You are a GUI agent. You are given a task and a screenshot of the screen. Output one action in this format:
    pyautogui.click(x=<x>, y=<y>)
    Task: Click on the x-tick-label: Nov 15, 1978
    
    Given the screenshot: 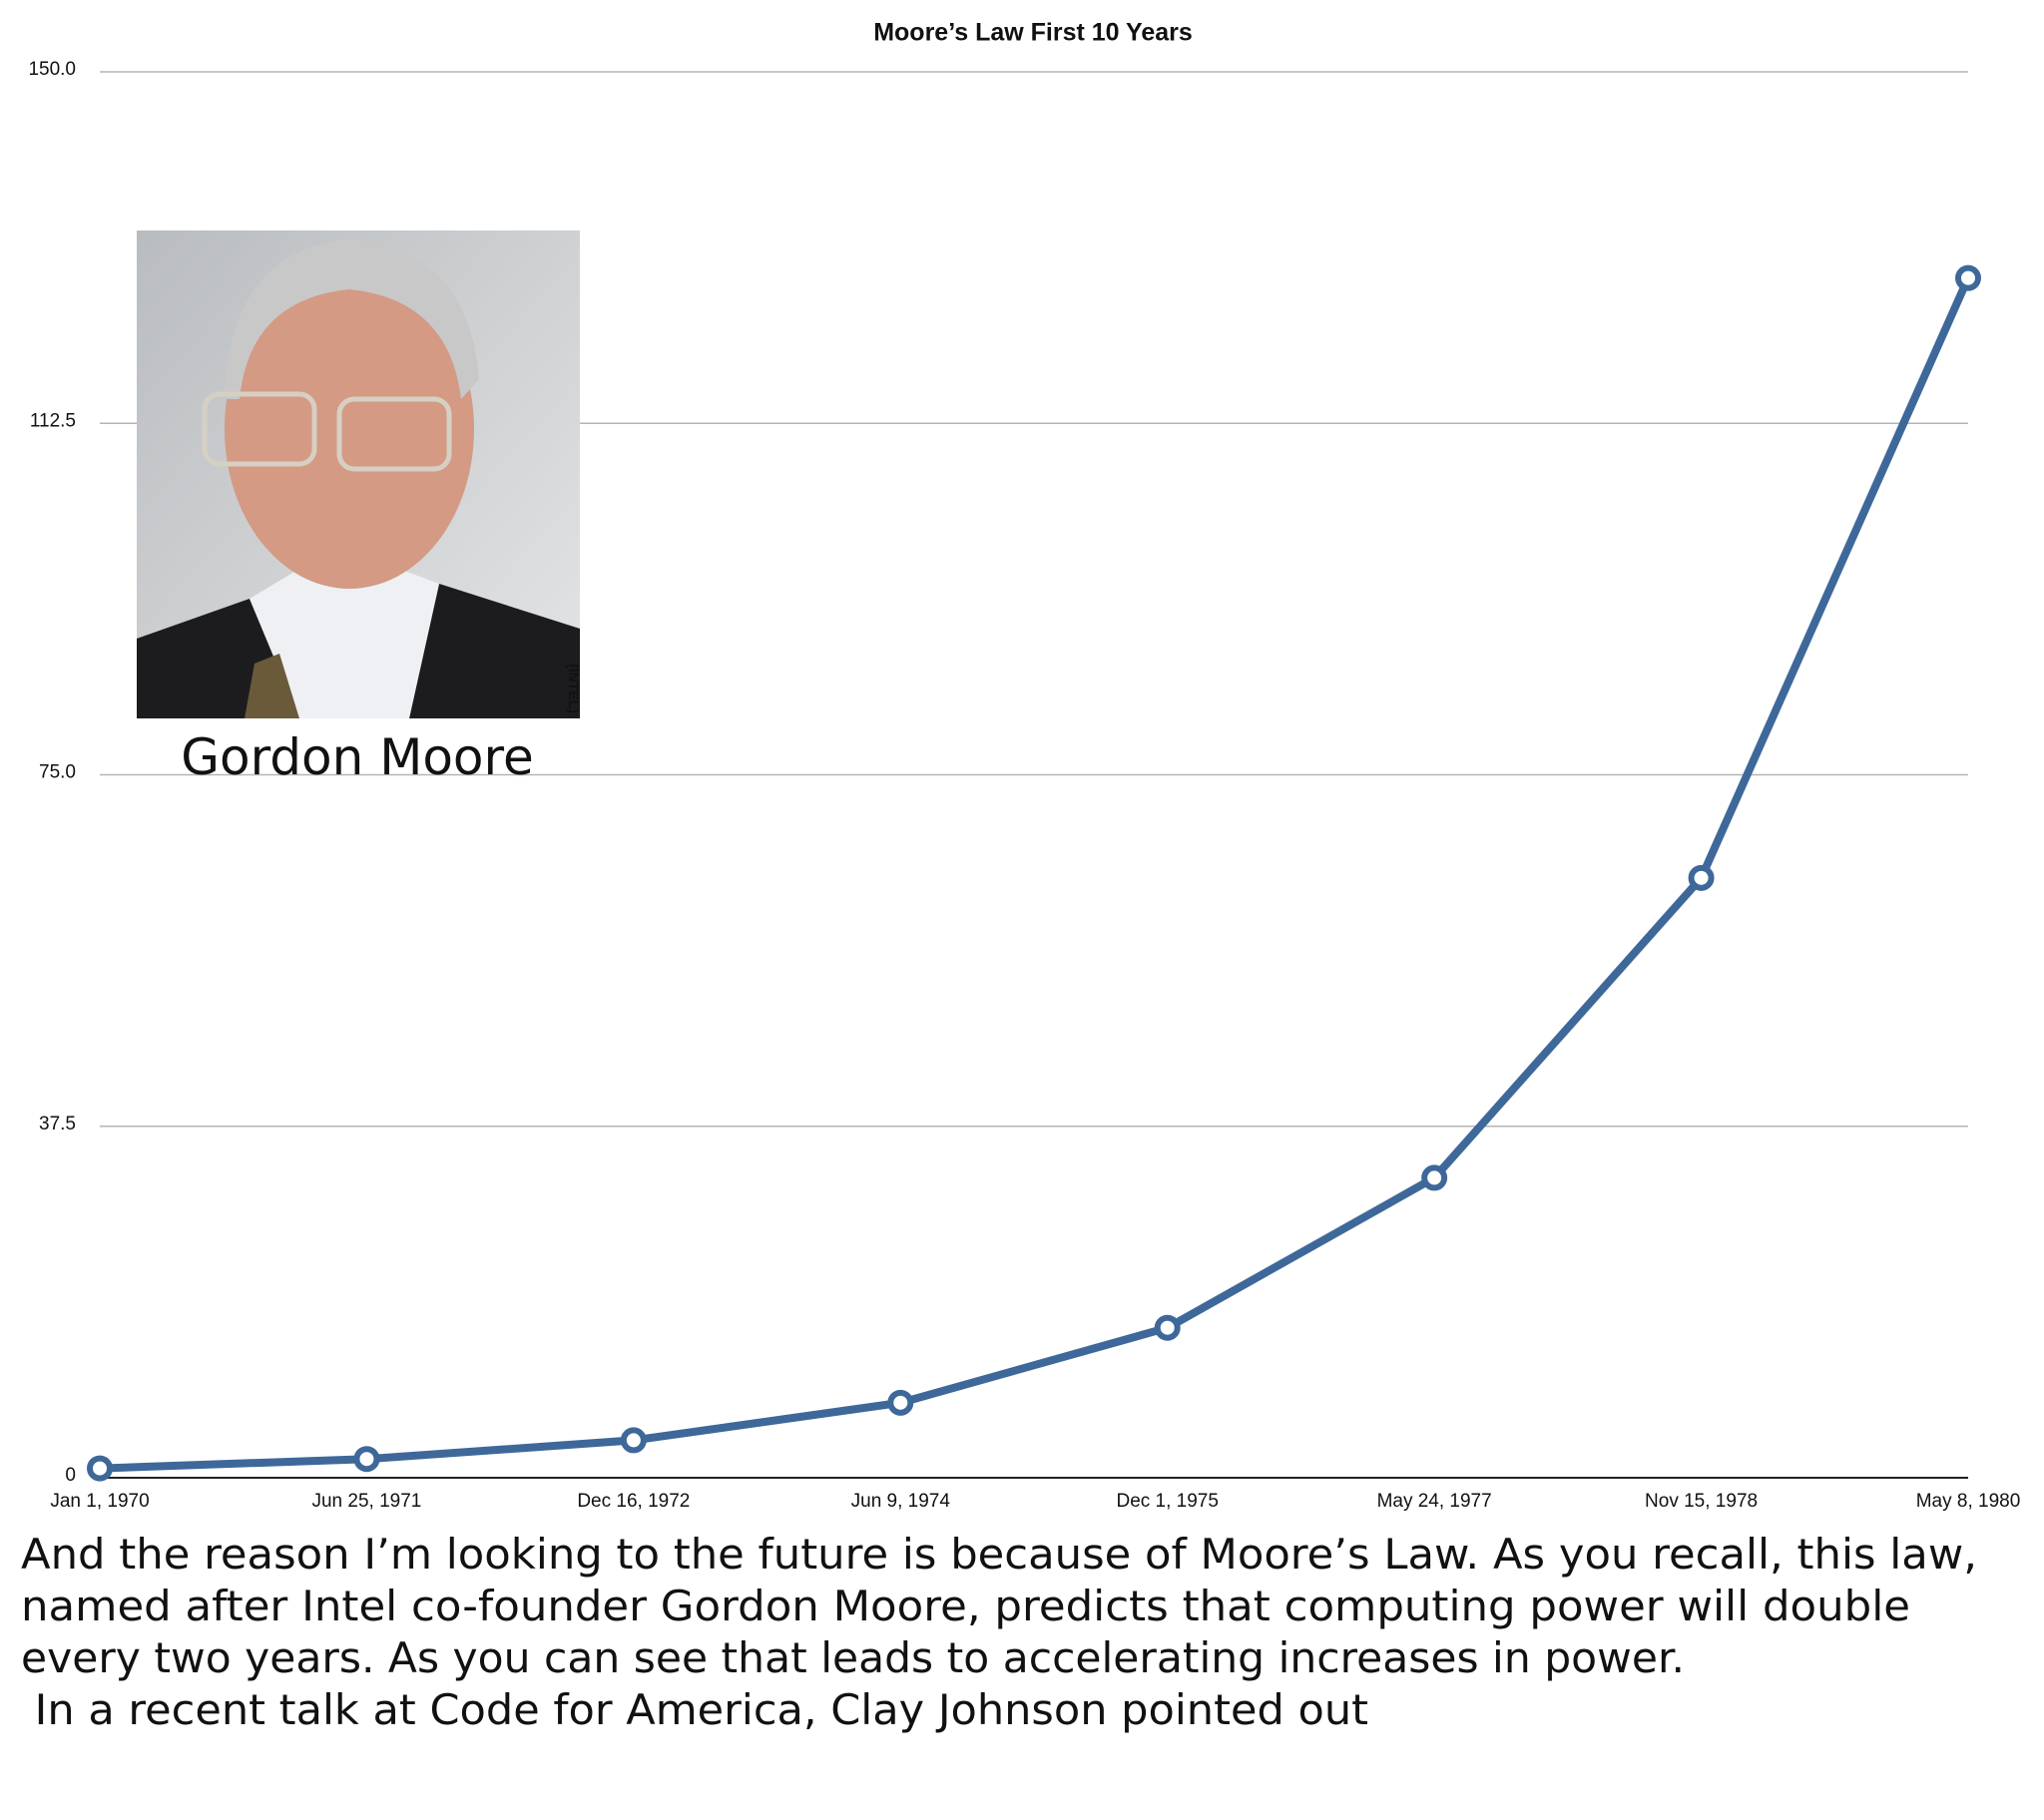 What is the action you would take?
    pyautogui.click(x=1701, y=1501)
    